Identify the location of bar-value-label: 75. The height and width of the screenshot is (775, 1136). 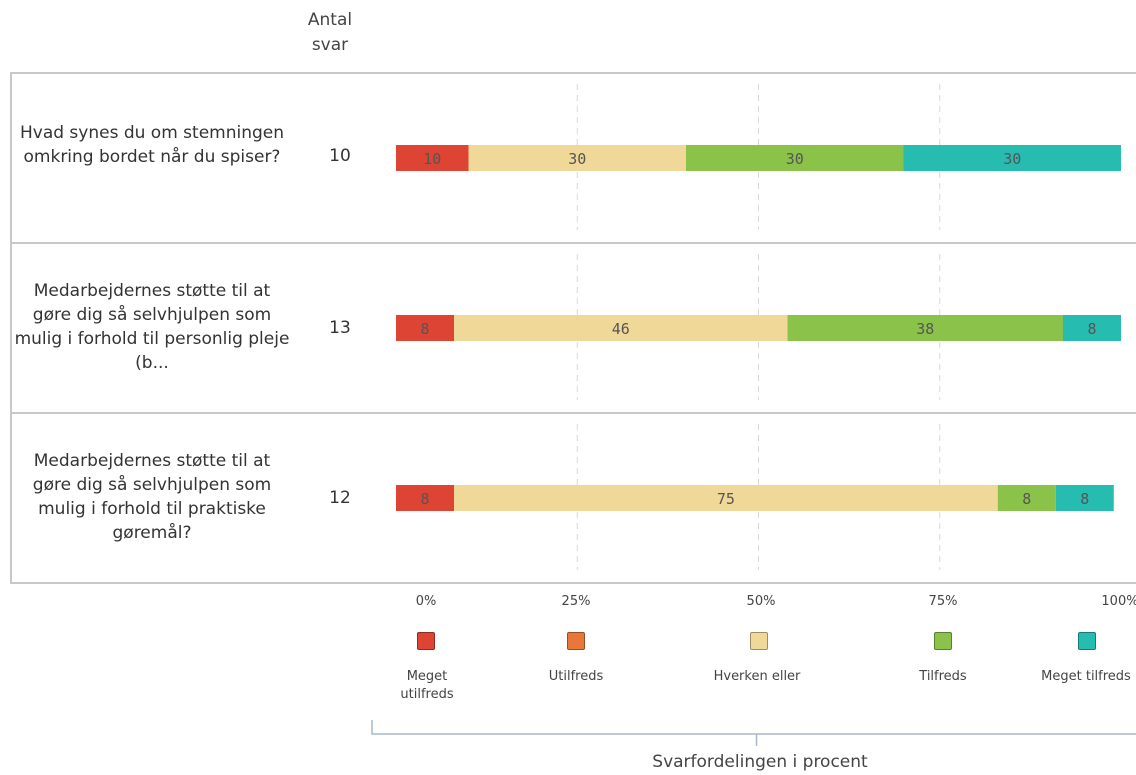
(726, 499).